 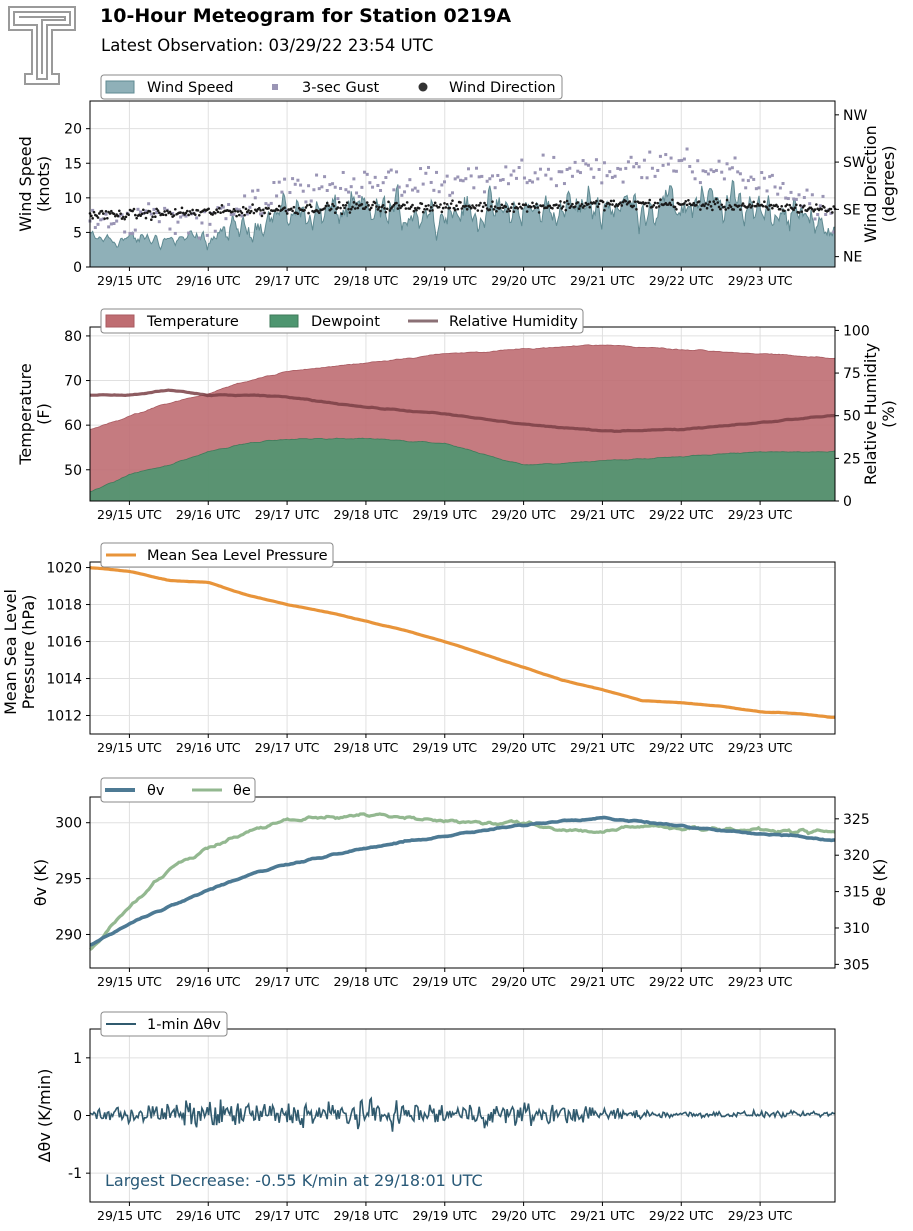 I want to click on legend-item: Relative Humidity, so click(x=493, y=322).